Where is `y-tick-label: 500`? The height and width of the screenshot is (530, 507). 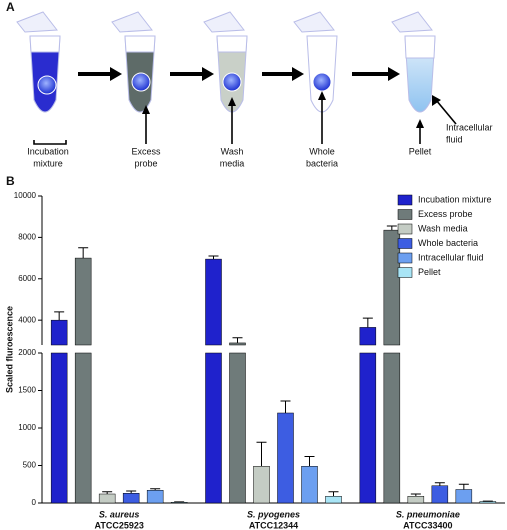 y-tick-label: 500 is located at coordinates (30, 465).